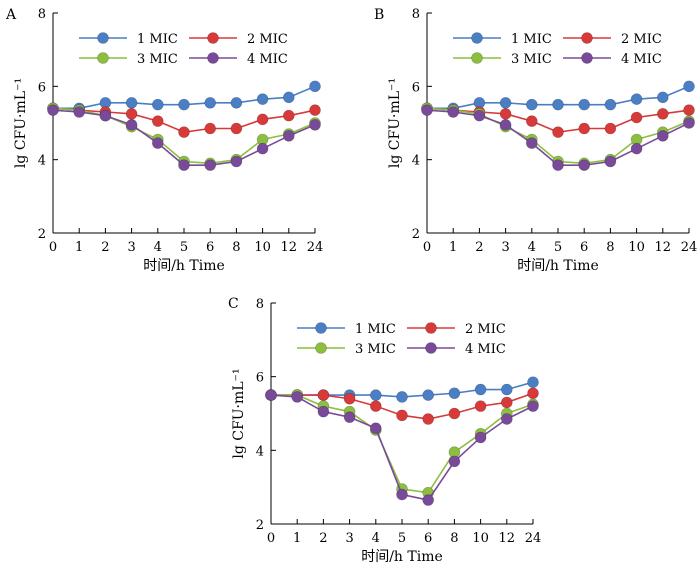  Describe the element at coordinates (379, 15) in the screenshot. I see `panel-label: B` at that location.